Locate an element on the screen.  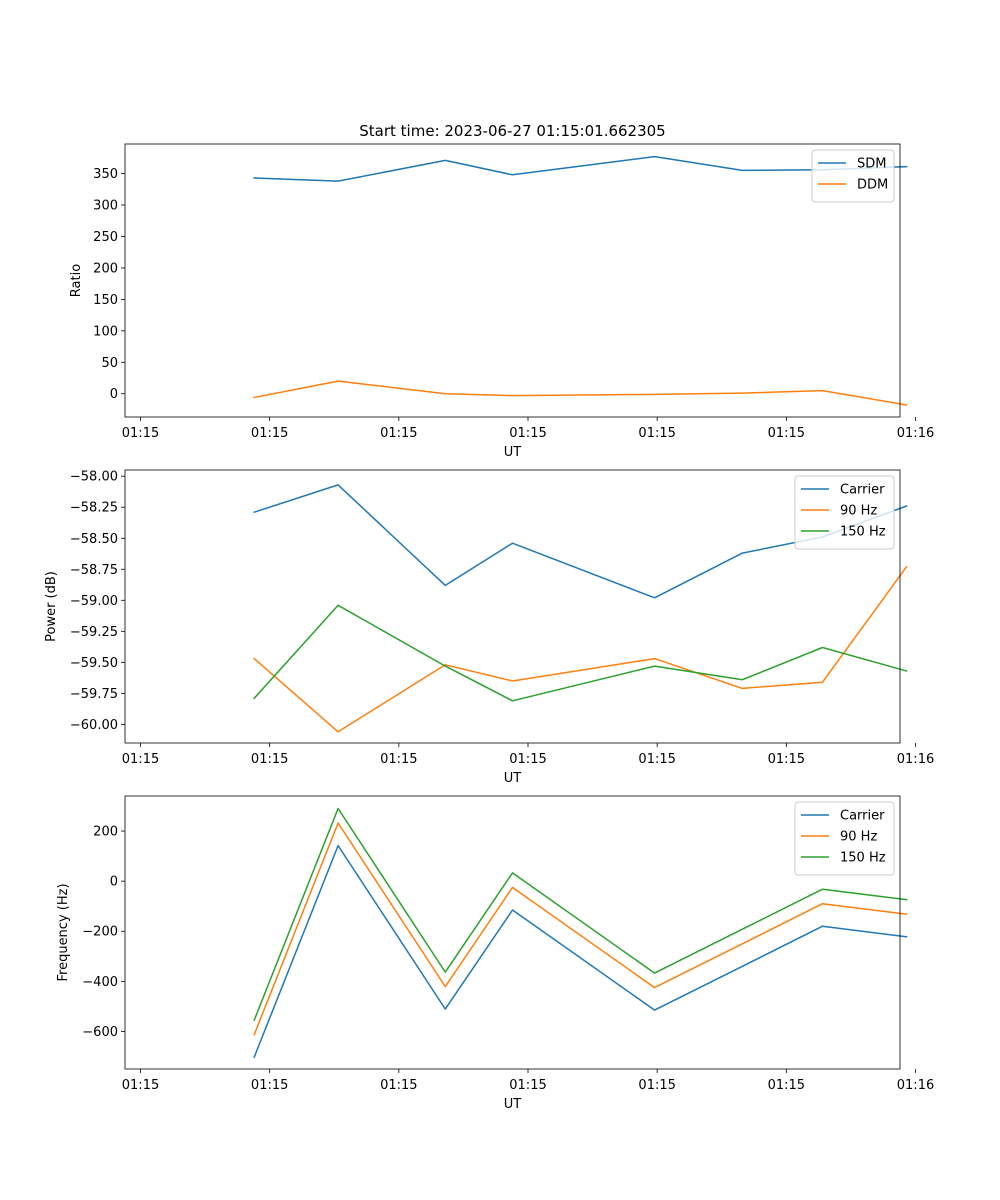
y-tick-label: 50 is located at coordinates (109, 363).